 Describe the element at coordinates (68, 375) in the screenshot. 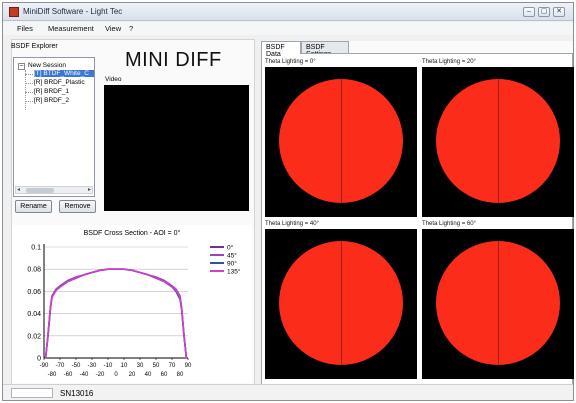

I see `x-tick-label: -60` at that location.